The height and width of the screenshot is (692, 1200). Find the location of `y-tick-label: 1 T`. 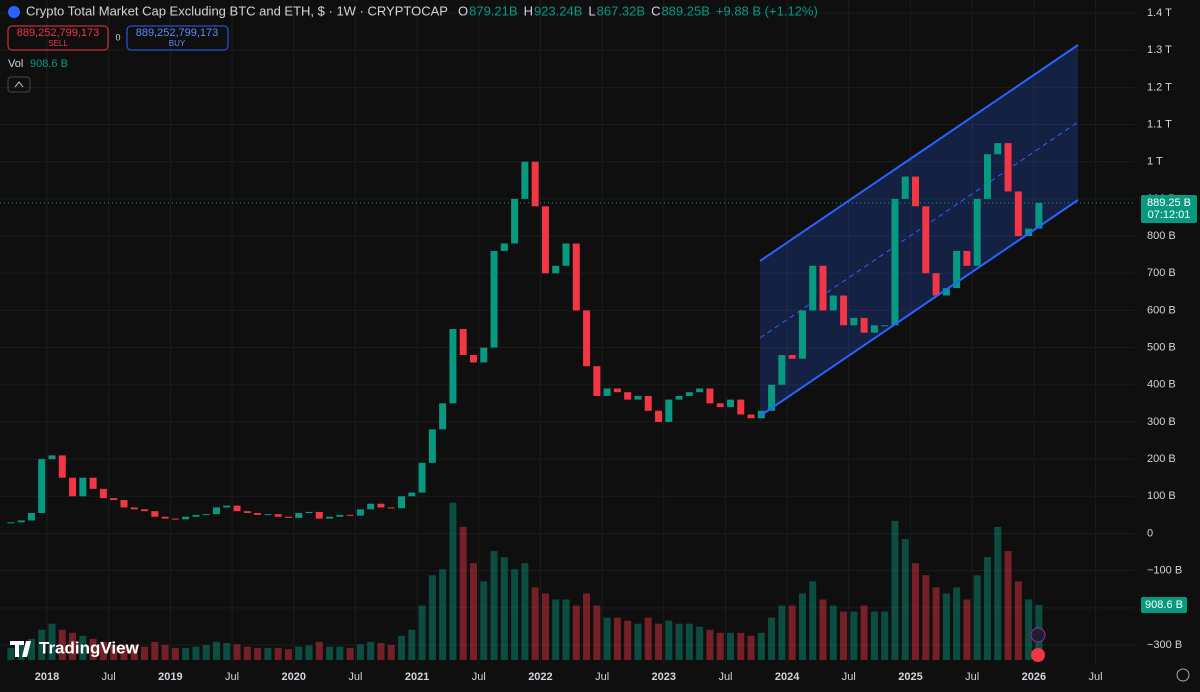

y-tick-label: 1 T is located at coordinates (1155, 162).